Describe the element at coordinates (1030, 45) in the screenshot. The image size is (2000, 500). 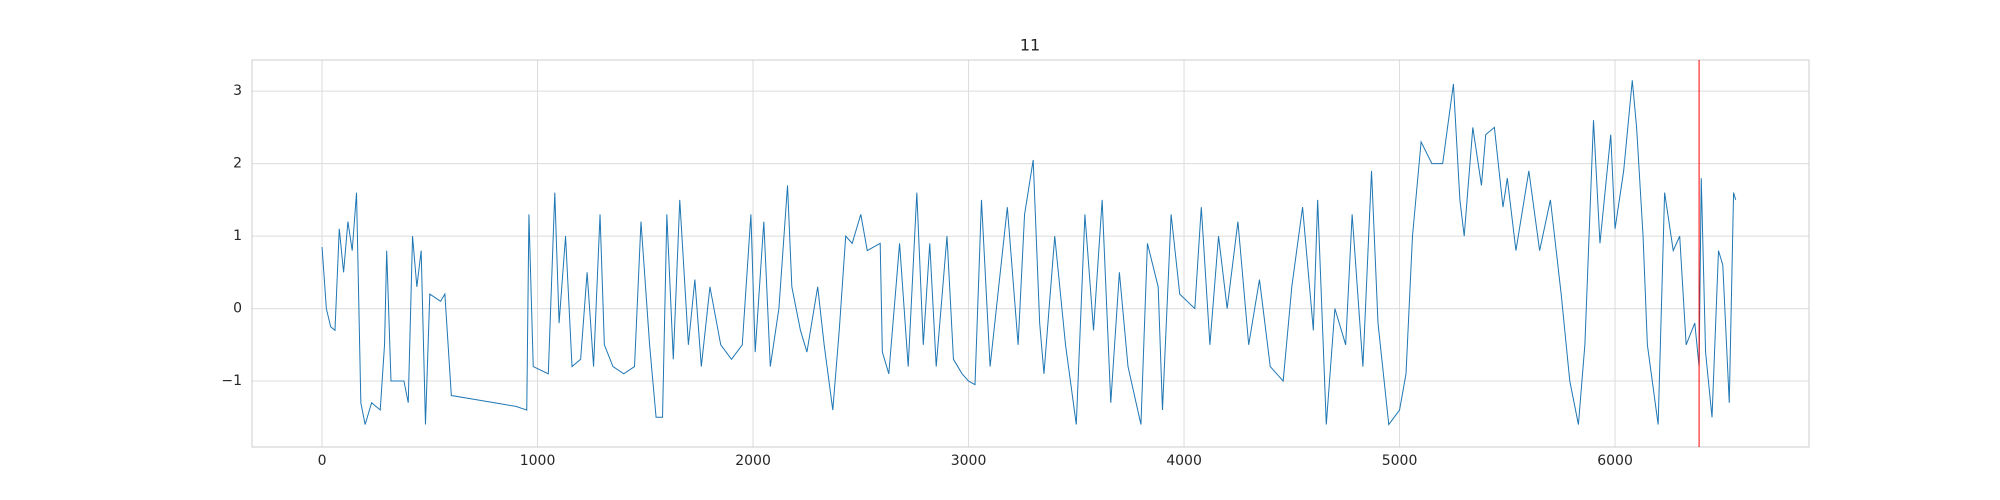
I see `chart-title: 11` at that location.